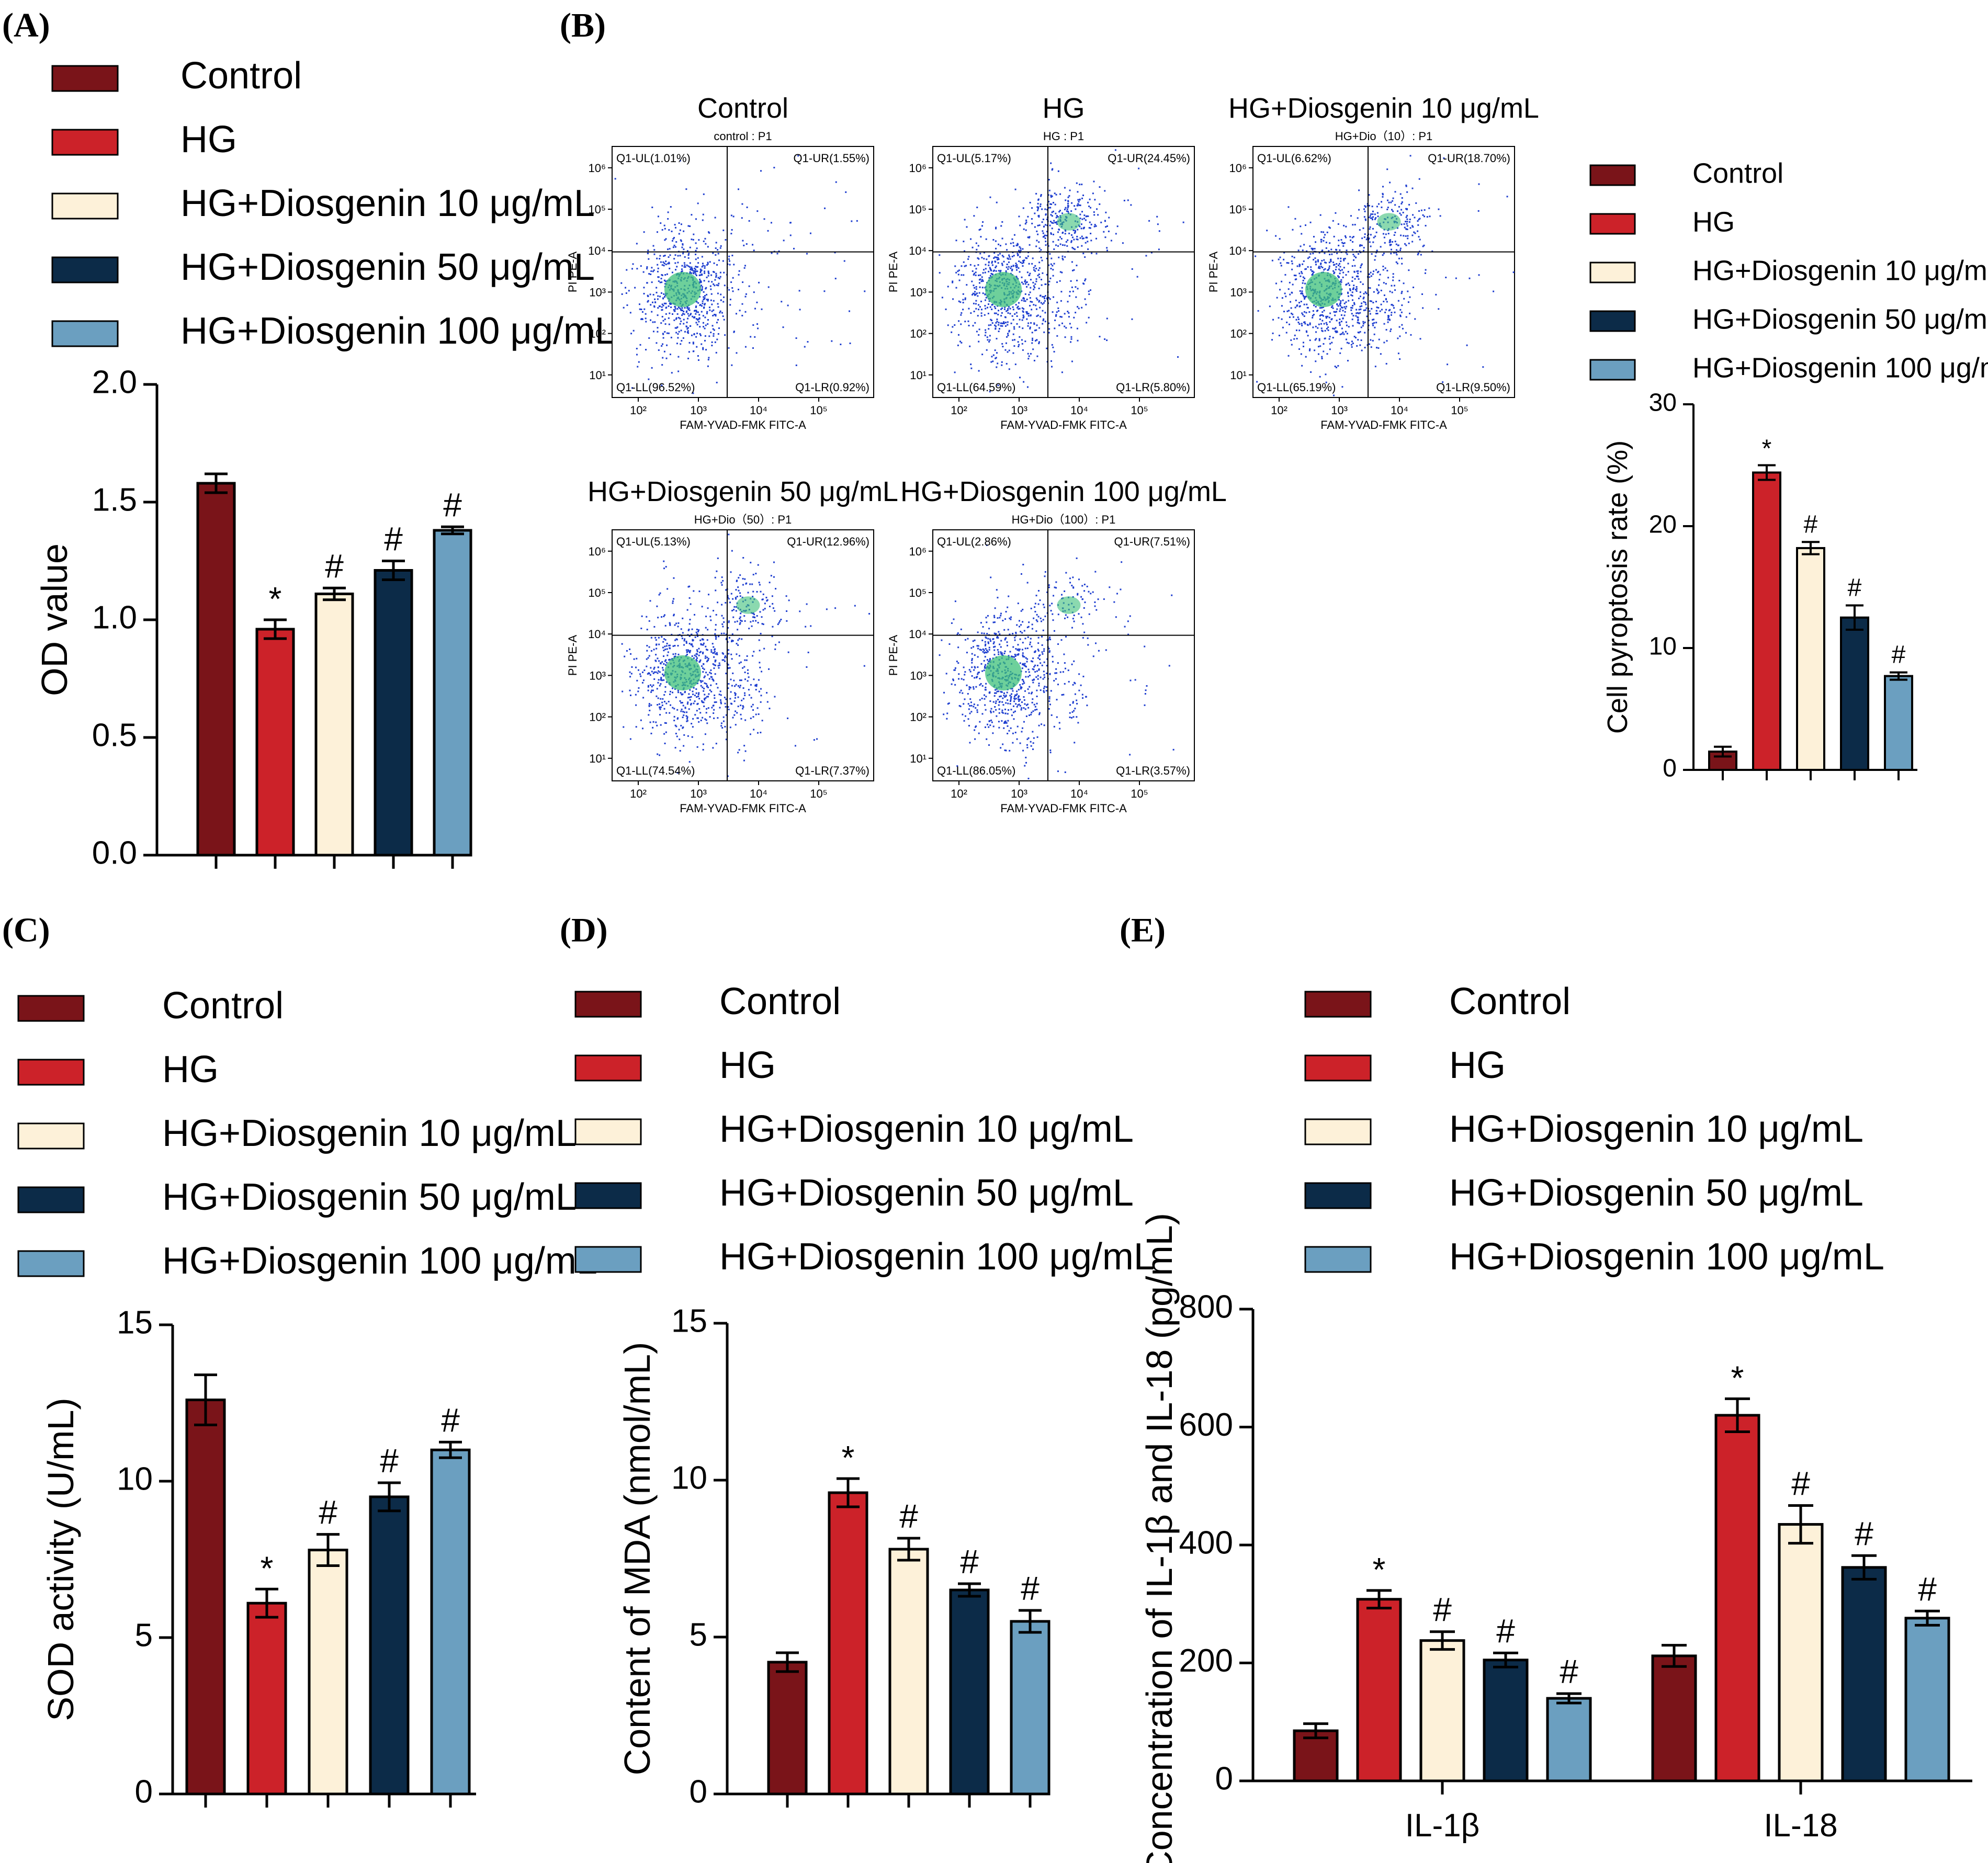 The image size is (1988, 1863). Describe the element at coordinates (743, 492) in the screenshot. I see `flow-plot-title: HG+Diosgenin 50 μg/mL` at that location.